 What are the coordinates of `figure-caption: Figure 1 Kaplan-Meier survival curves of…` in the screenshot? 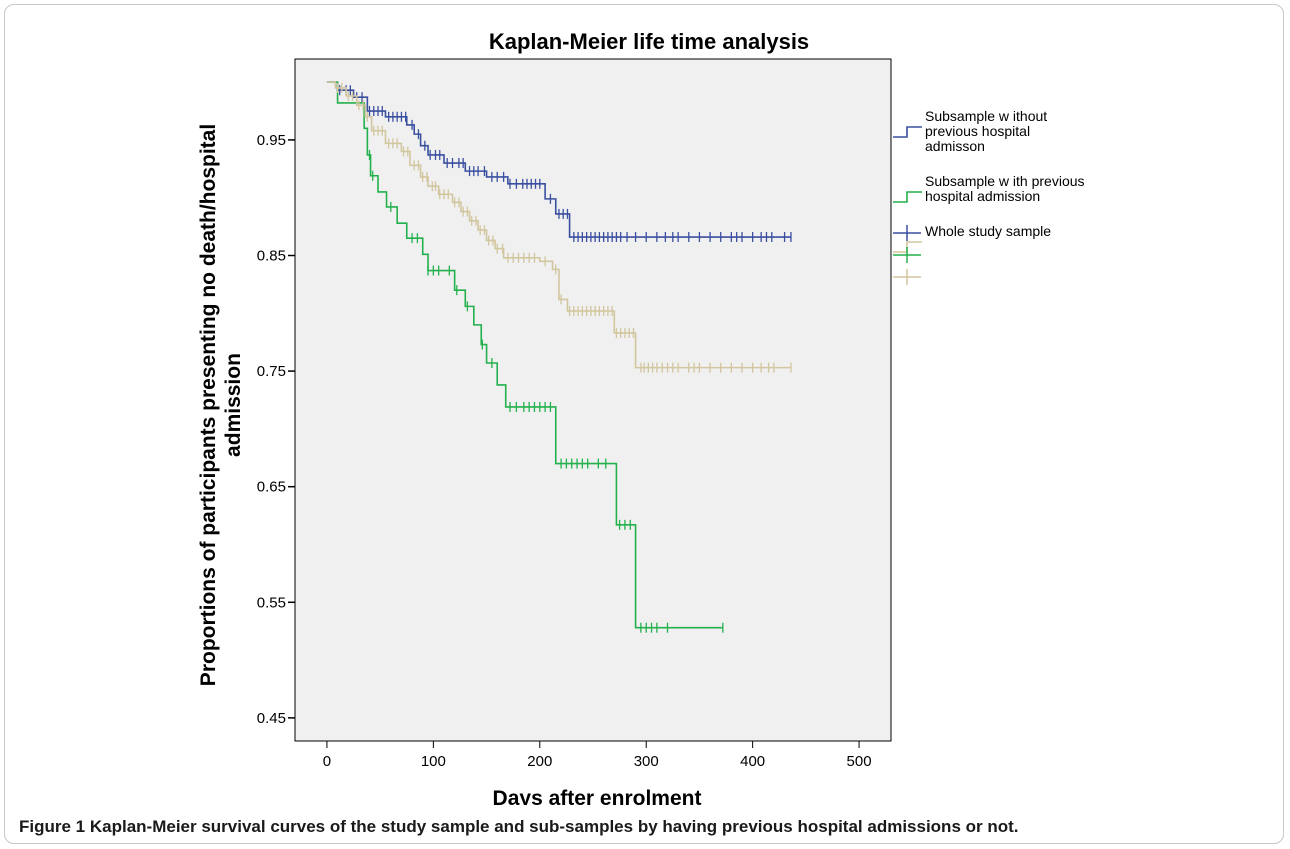 It's located at (519, 827).